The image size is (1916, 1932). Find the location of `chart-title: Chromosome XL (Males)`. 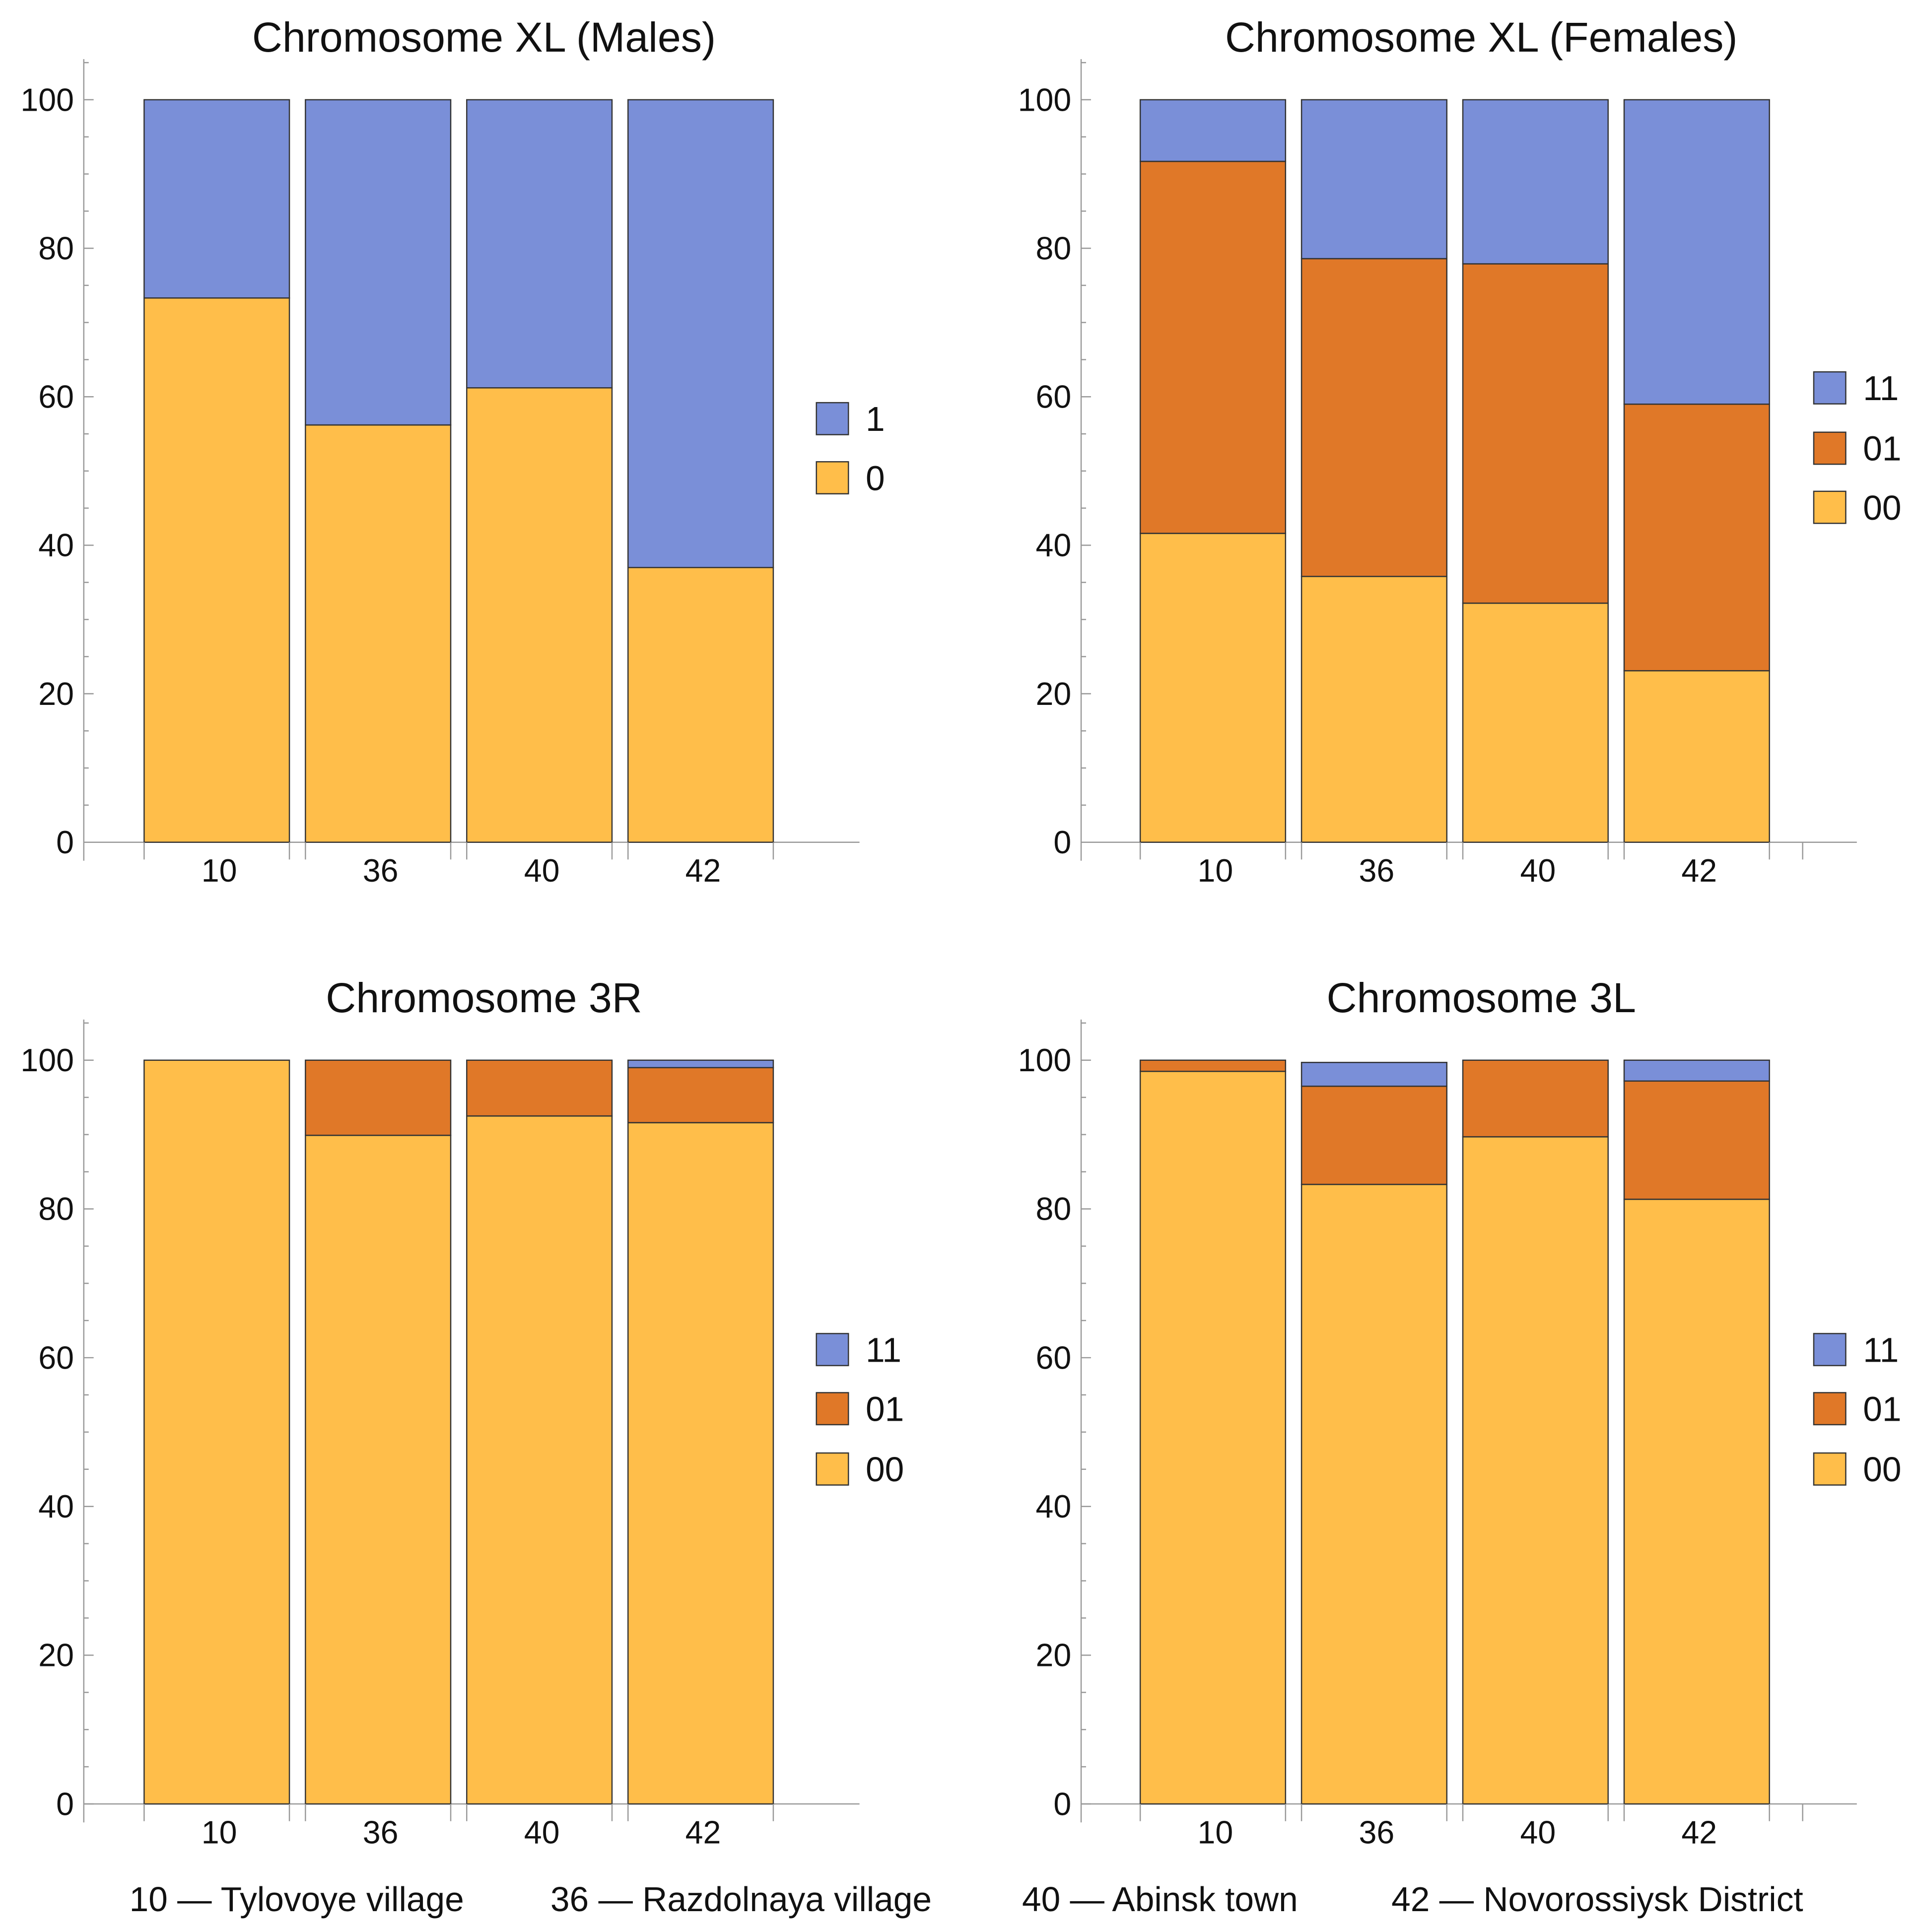

chart-title: Chromosome XL (Males) is located at coordinates (484, 37).